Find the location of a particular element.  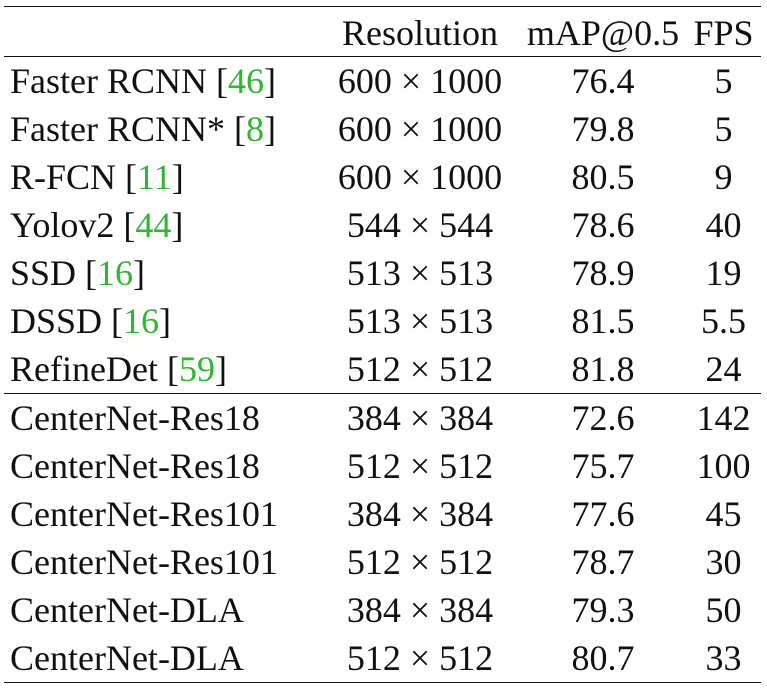

table-row: SSD [16] 513 × 513 78.9 19 is located at coordinates (382, 273).